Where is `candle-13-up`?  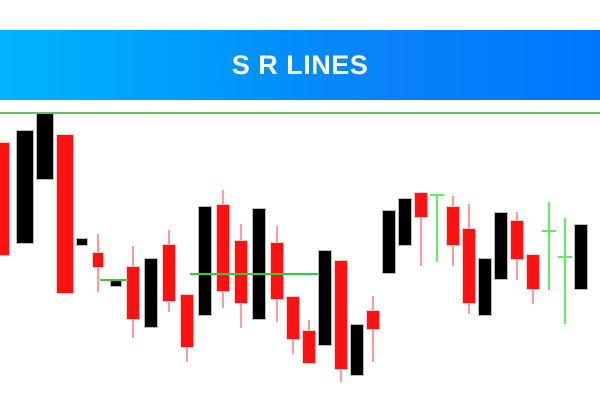
candle-13-up is located at coordinates (241, 257).